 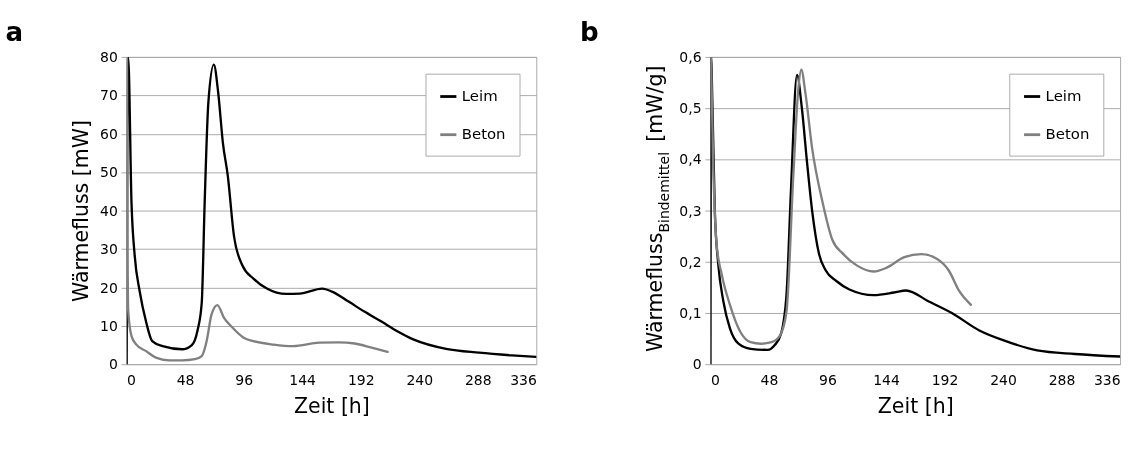 What do you see at coordinates (589, 32) in the screenshot?
I see `chart-title: b` at bounding box center [589, 32].